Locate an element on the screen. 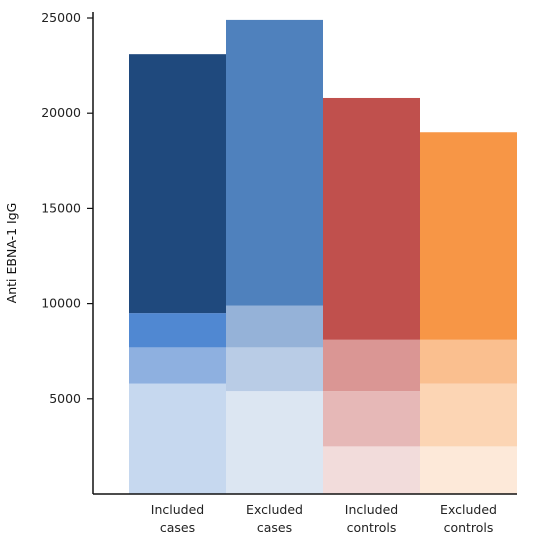  y-axis-title: Anti EBNA-1 IgG is located at coordinates (11, 253).